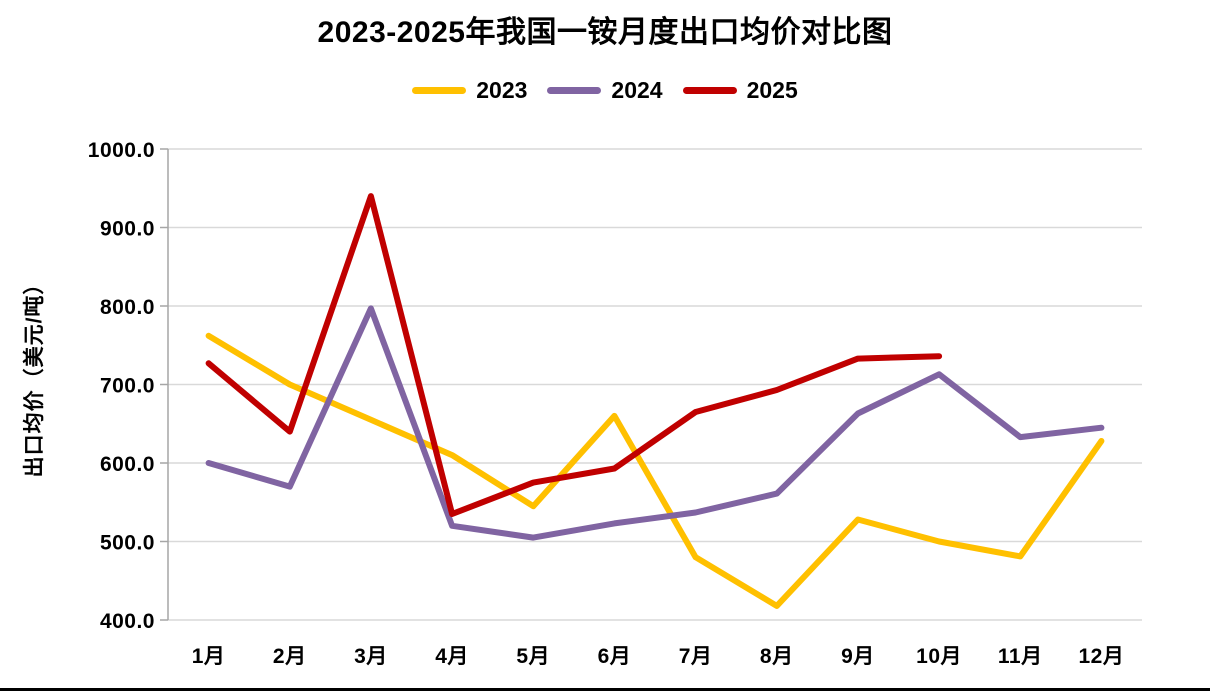  What do you see at coordinates (637, 90) in the screenshot?
I see `legend-label: 2024` at bounding box center [637, 90].